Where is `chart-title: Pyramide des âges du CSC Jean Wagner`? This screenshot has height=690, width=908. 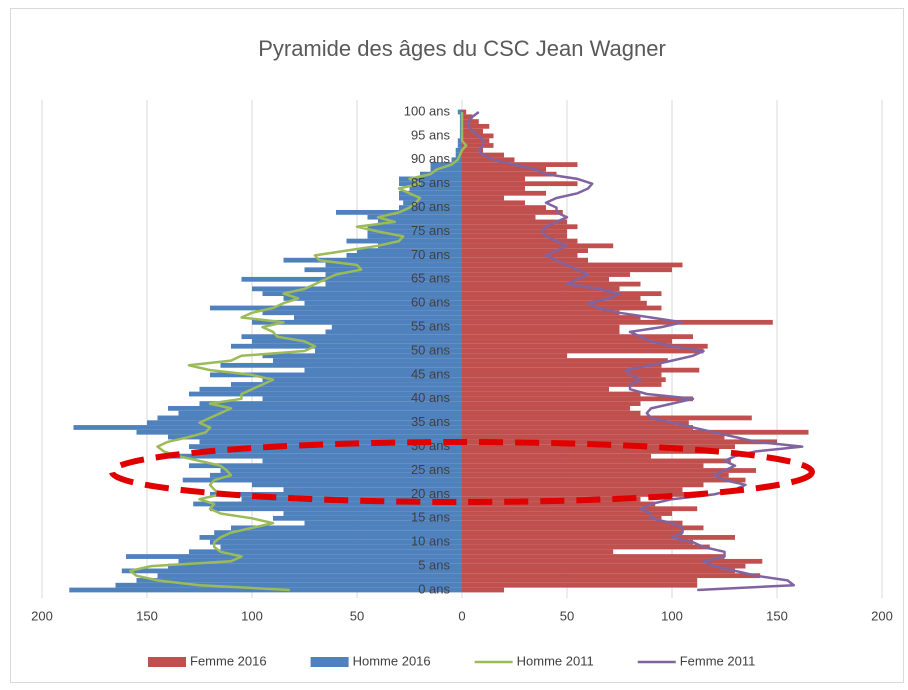 chart-title: Pyramide des âges du CSC Jean Wagner is located at coordinates (462, 48).